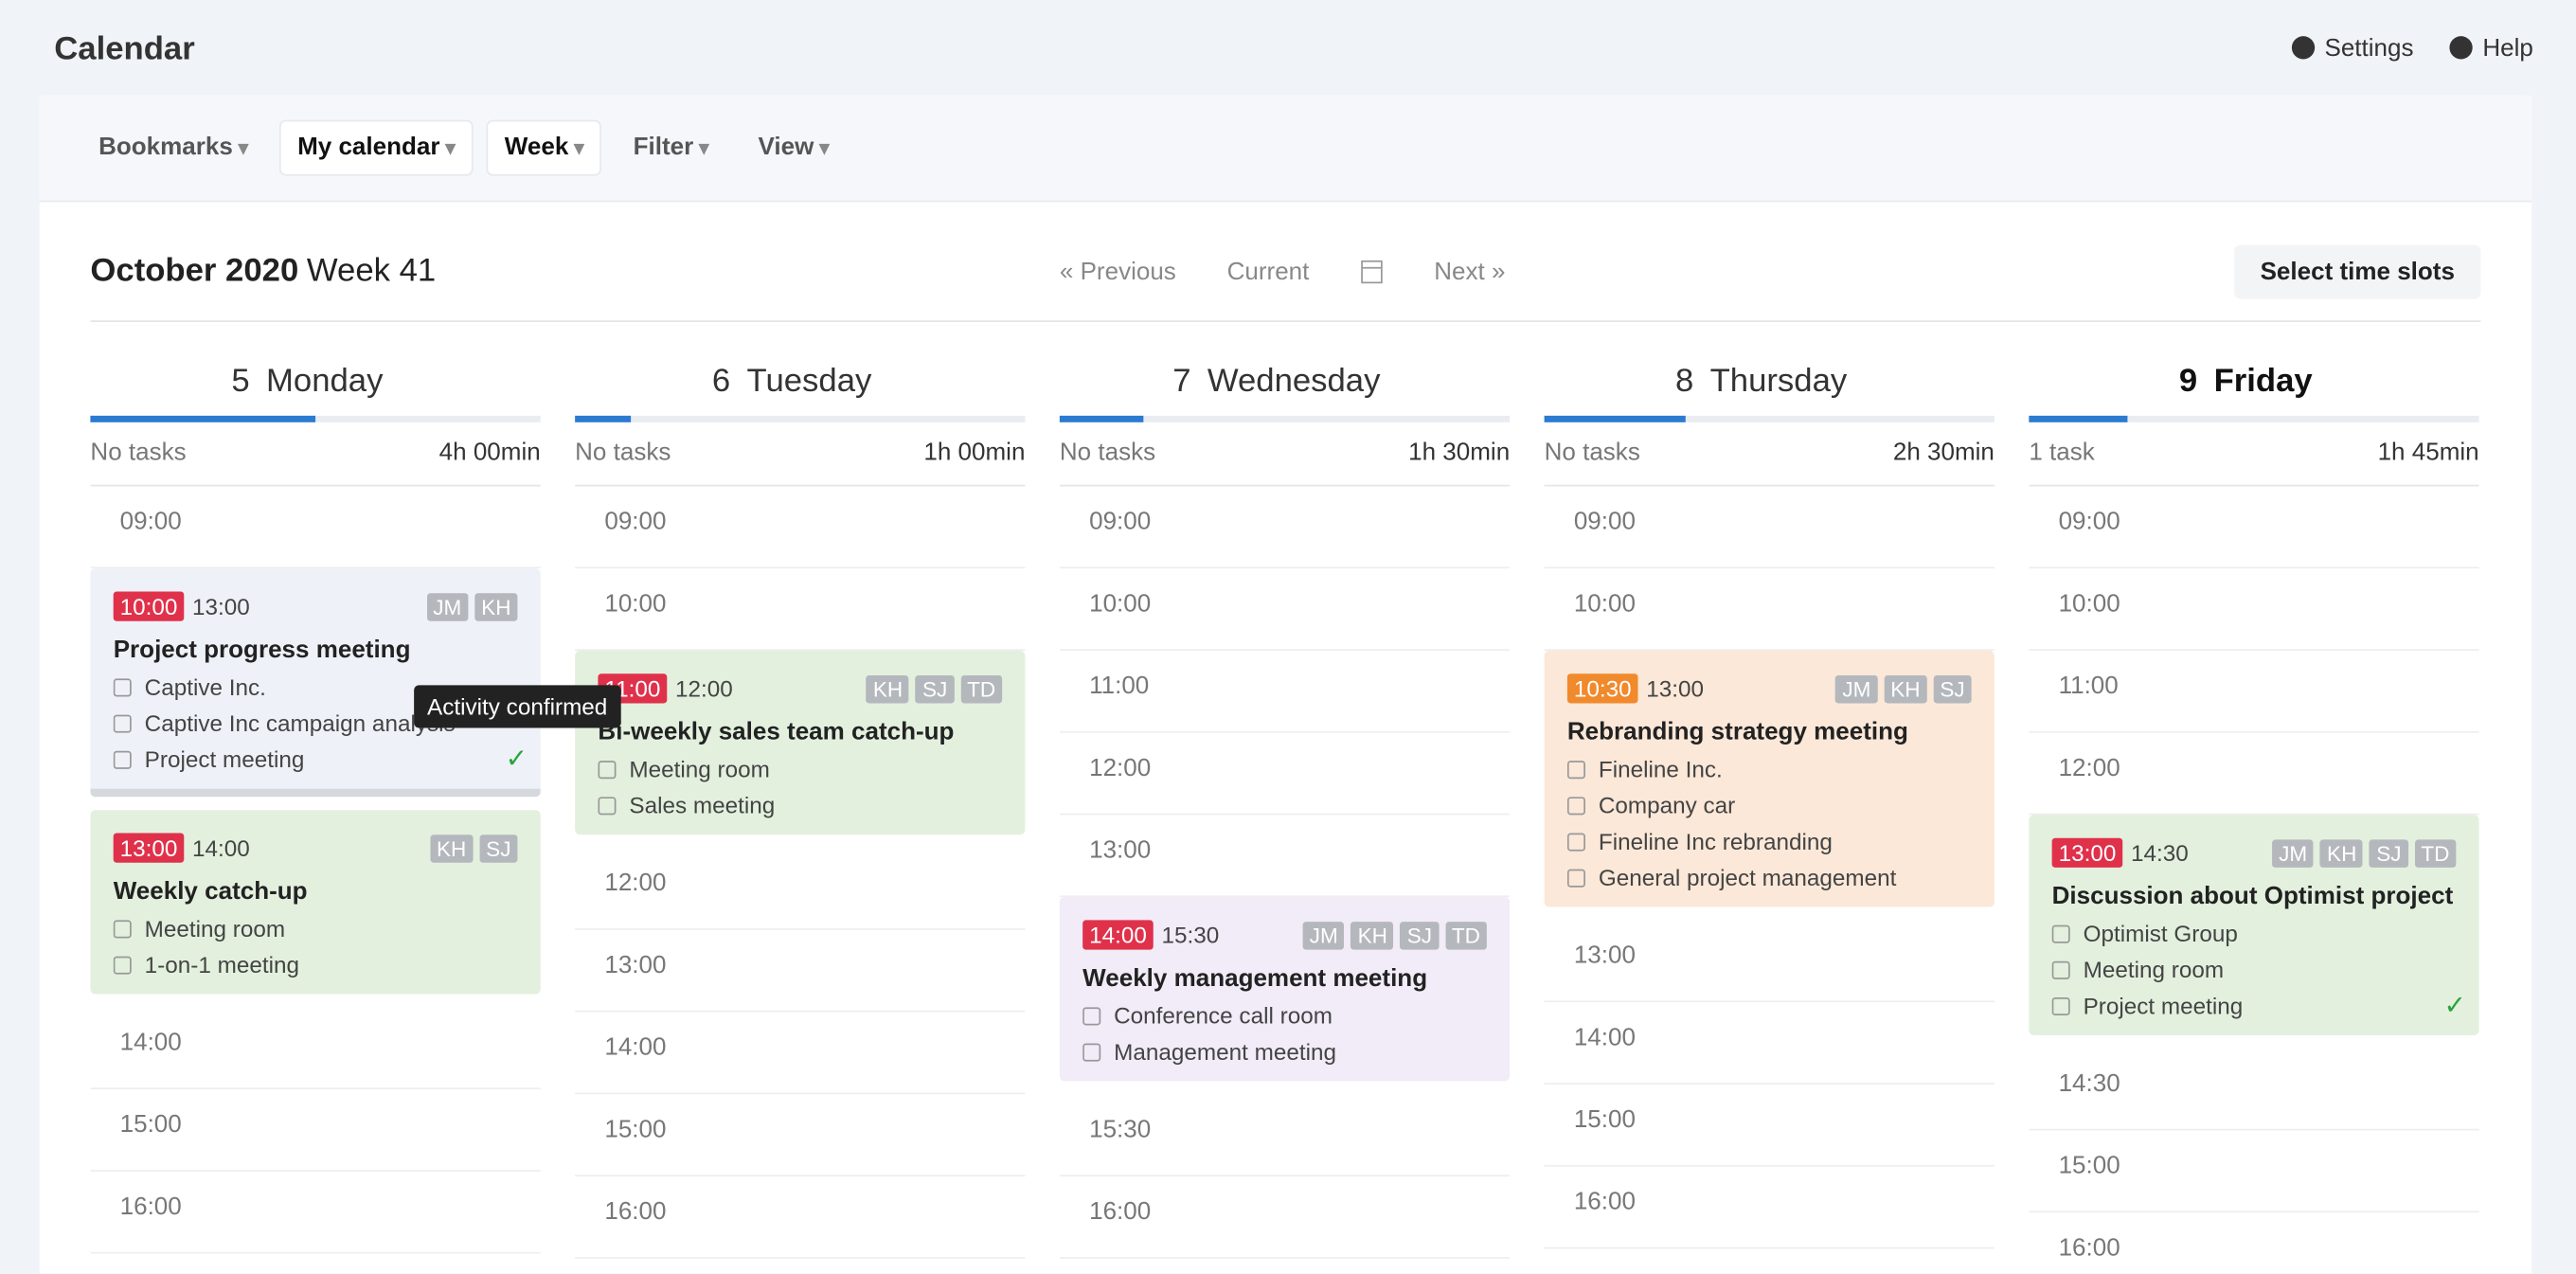  What do you see at coordinates (263, 272) in the screenshot?
I see `period: October 2020 Week 41` at bounding box center [263, 272].